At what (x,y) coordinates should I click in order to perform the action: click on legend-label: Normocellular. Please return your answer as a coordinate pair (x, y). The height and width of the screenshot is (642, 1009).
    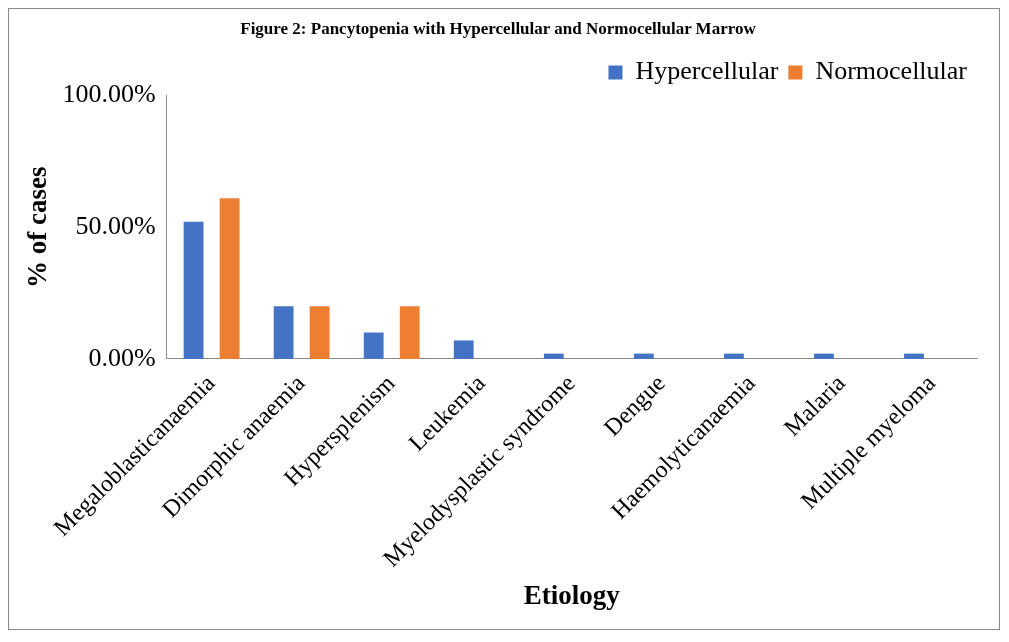
    Looking at the image, I should click on (891, 71).